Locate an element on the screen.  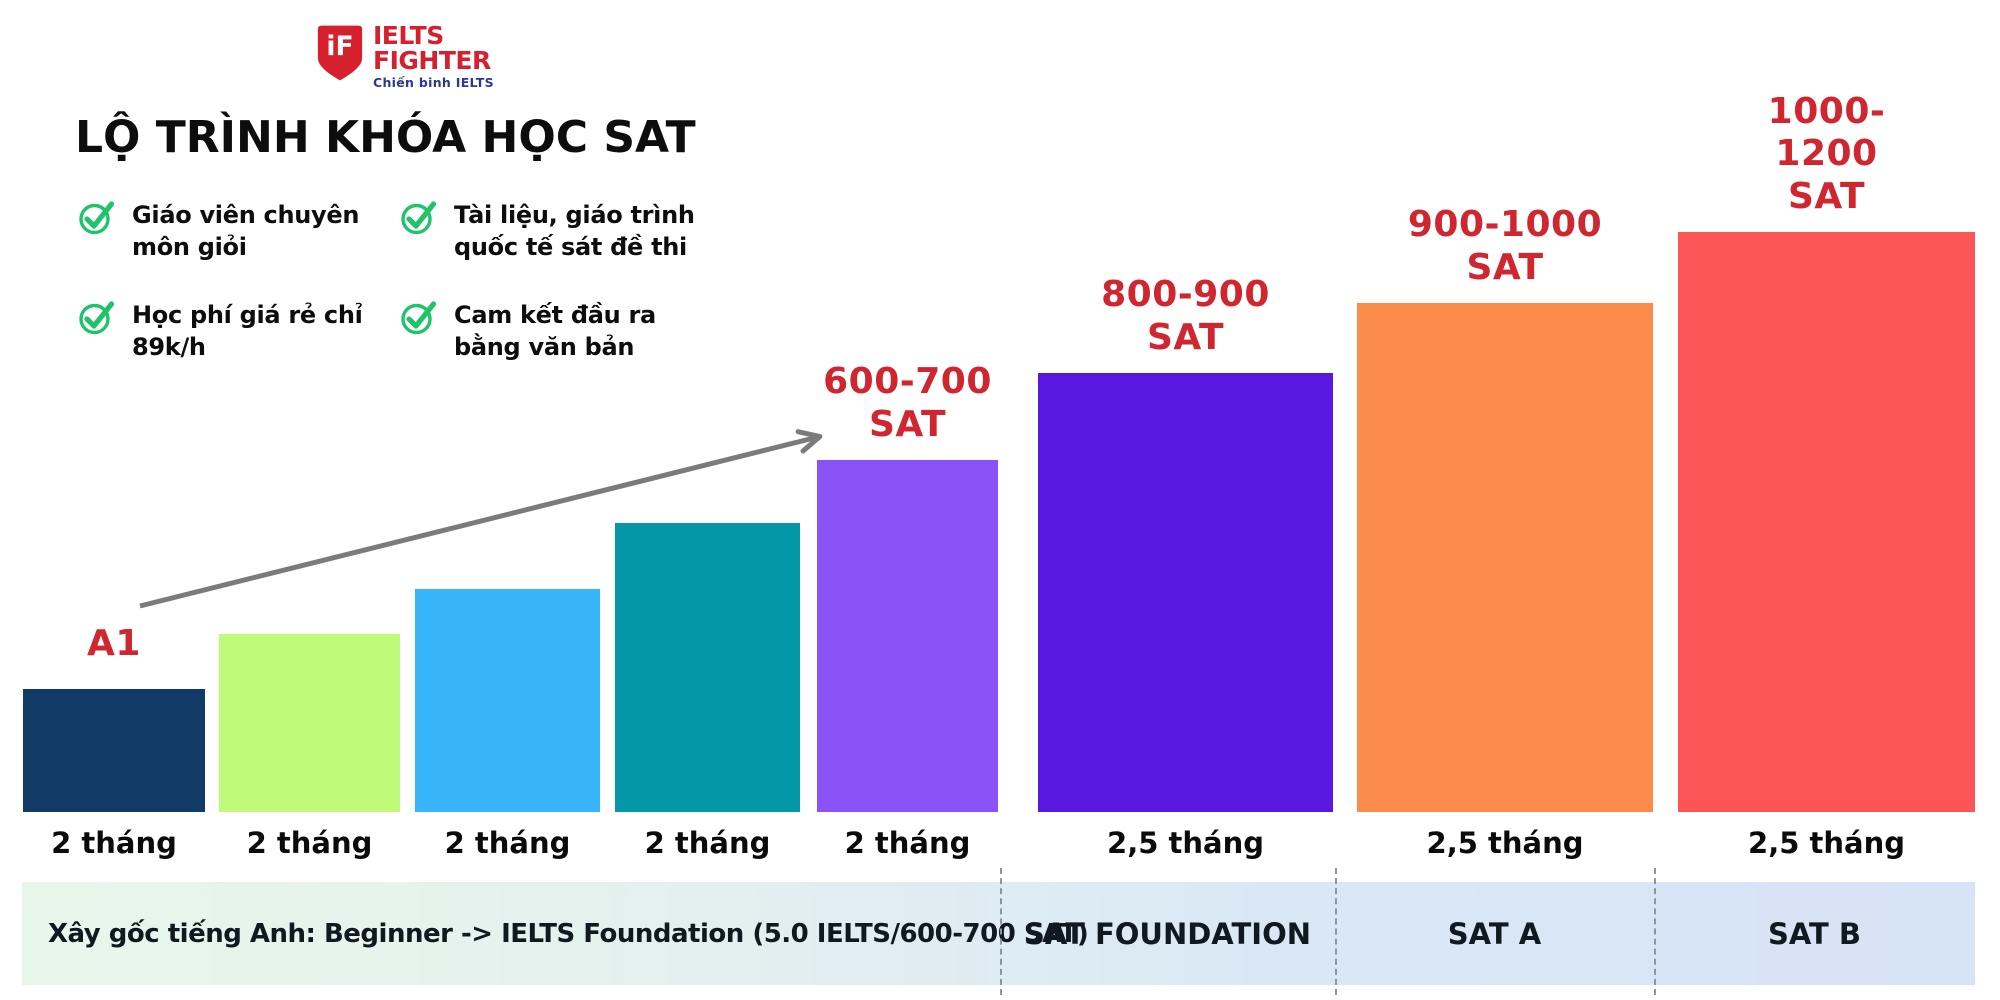
feature-item-price: Học phí giá rẻ chỉ 89k/h is located at coordinates (239, 331).